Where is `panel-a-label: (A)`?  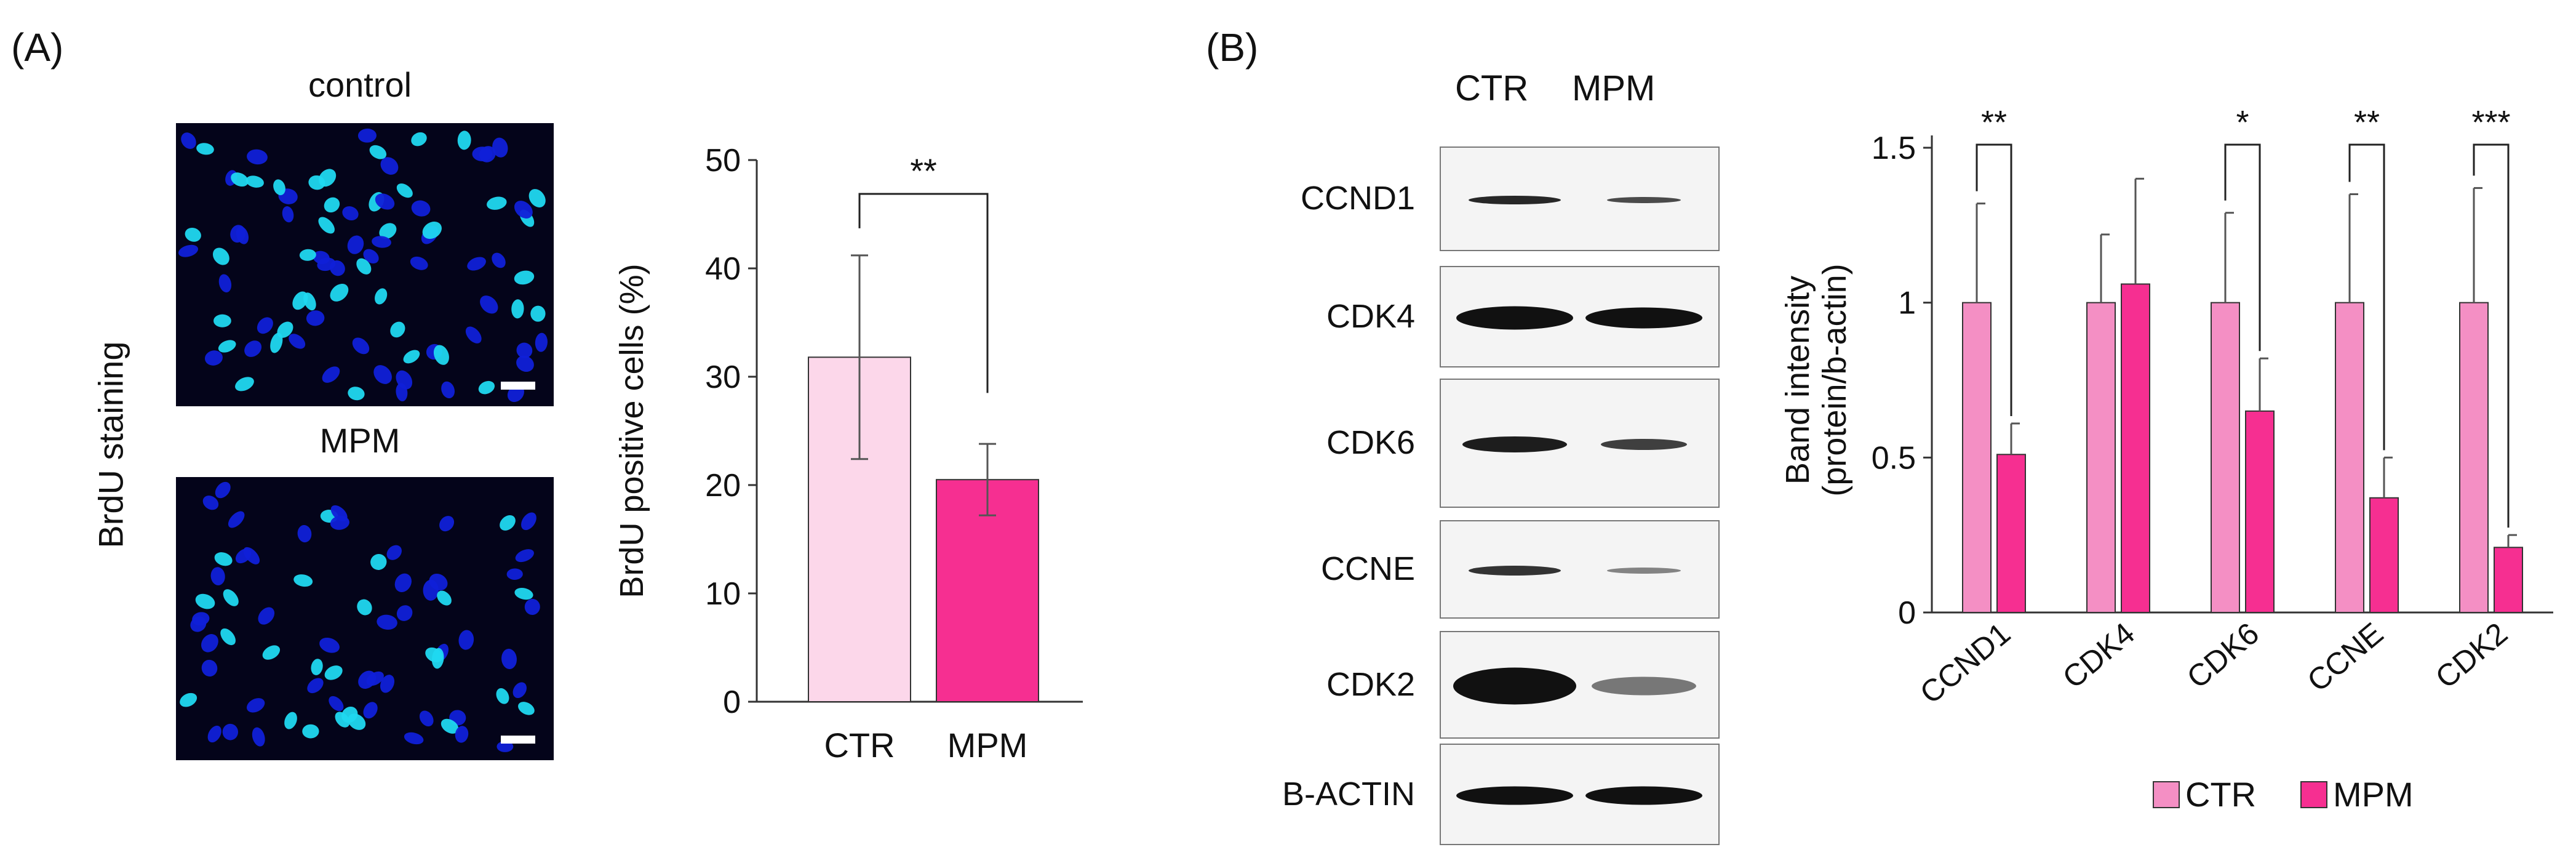
panel-a-label: (A) is located at coordinates (37, 47).